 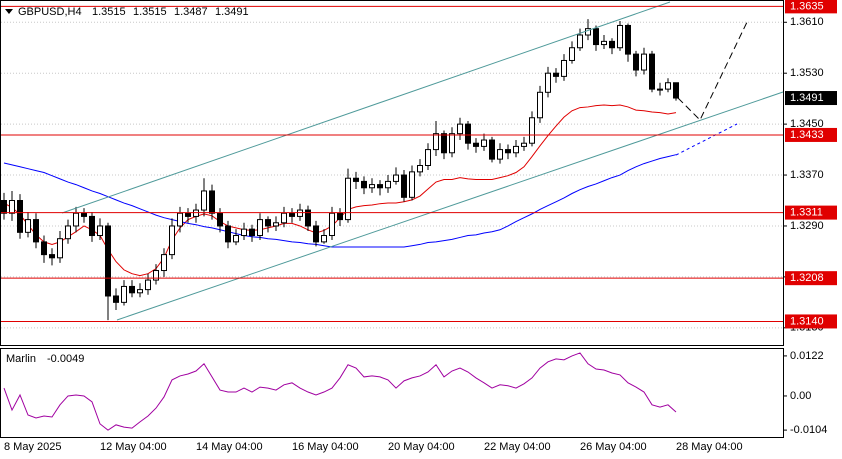 I want to click on x-tick-label: 8 May 2025, so click(x=32, y=447).